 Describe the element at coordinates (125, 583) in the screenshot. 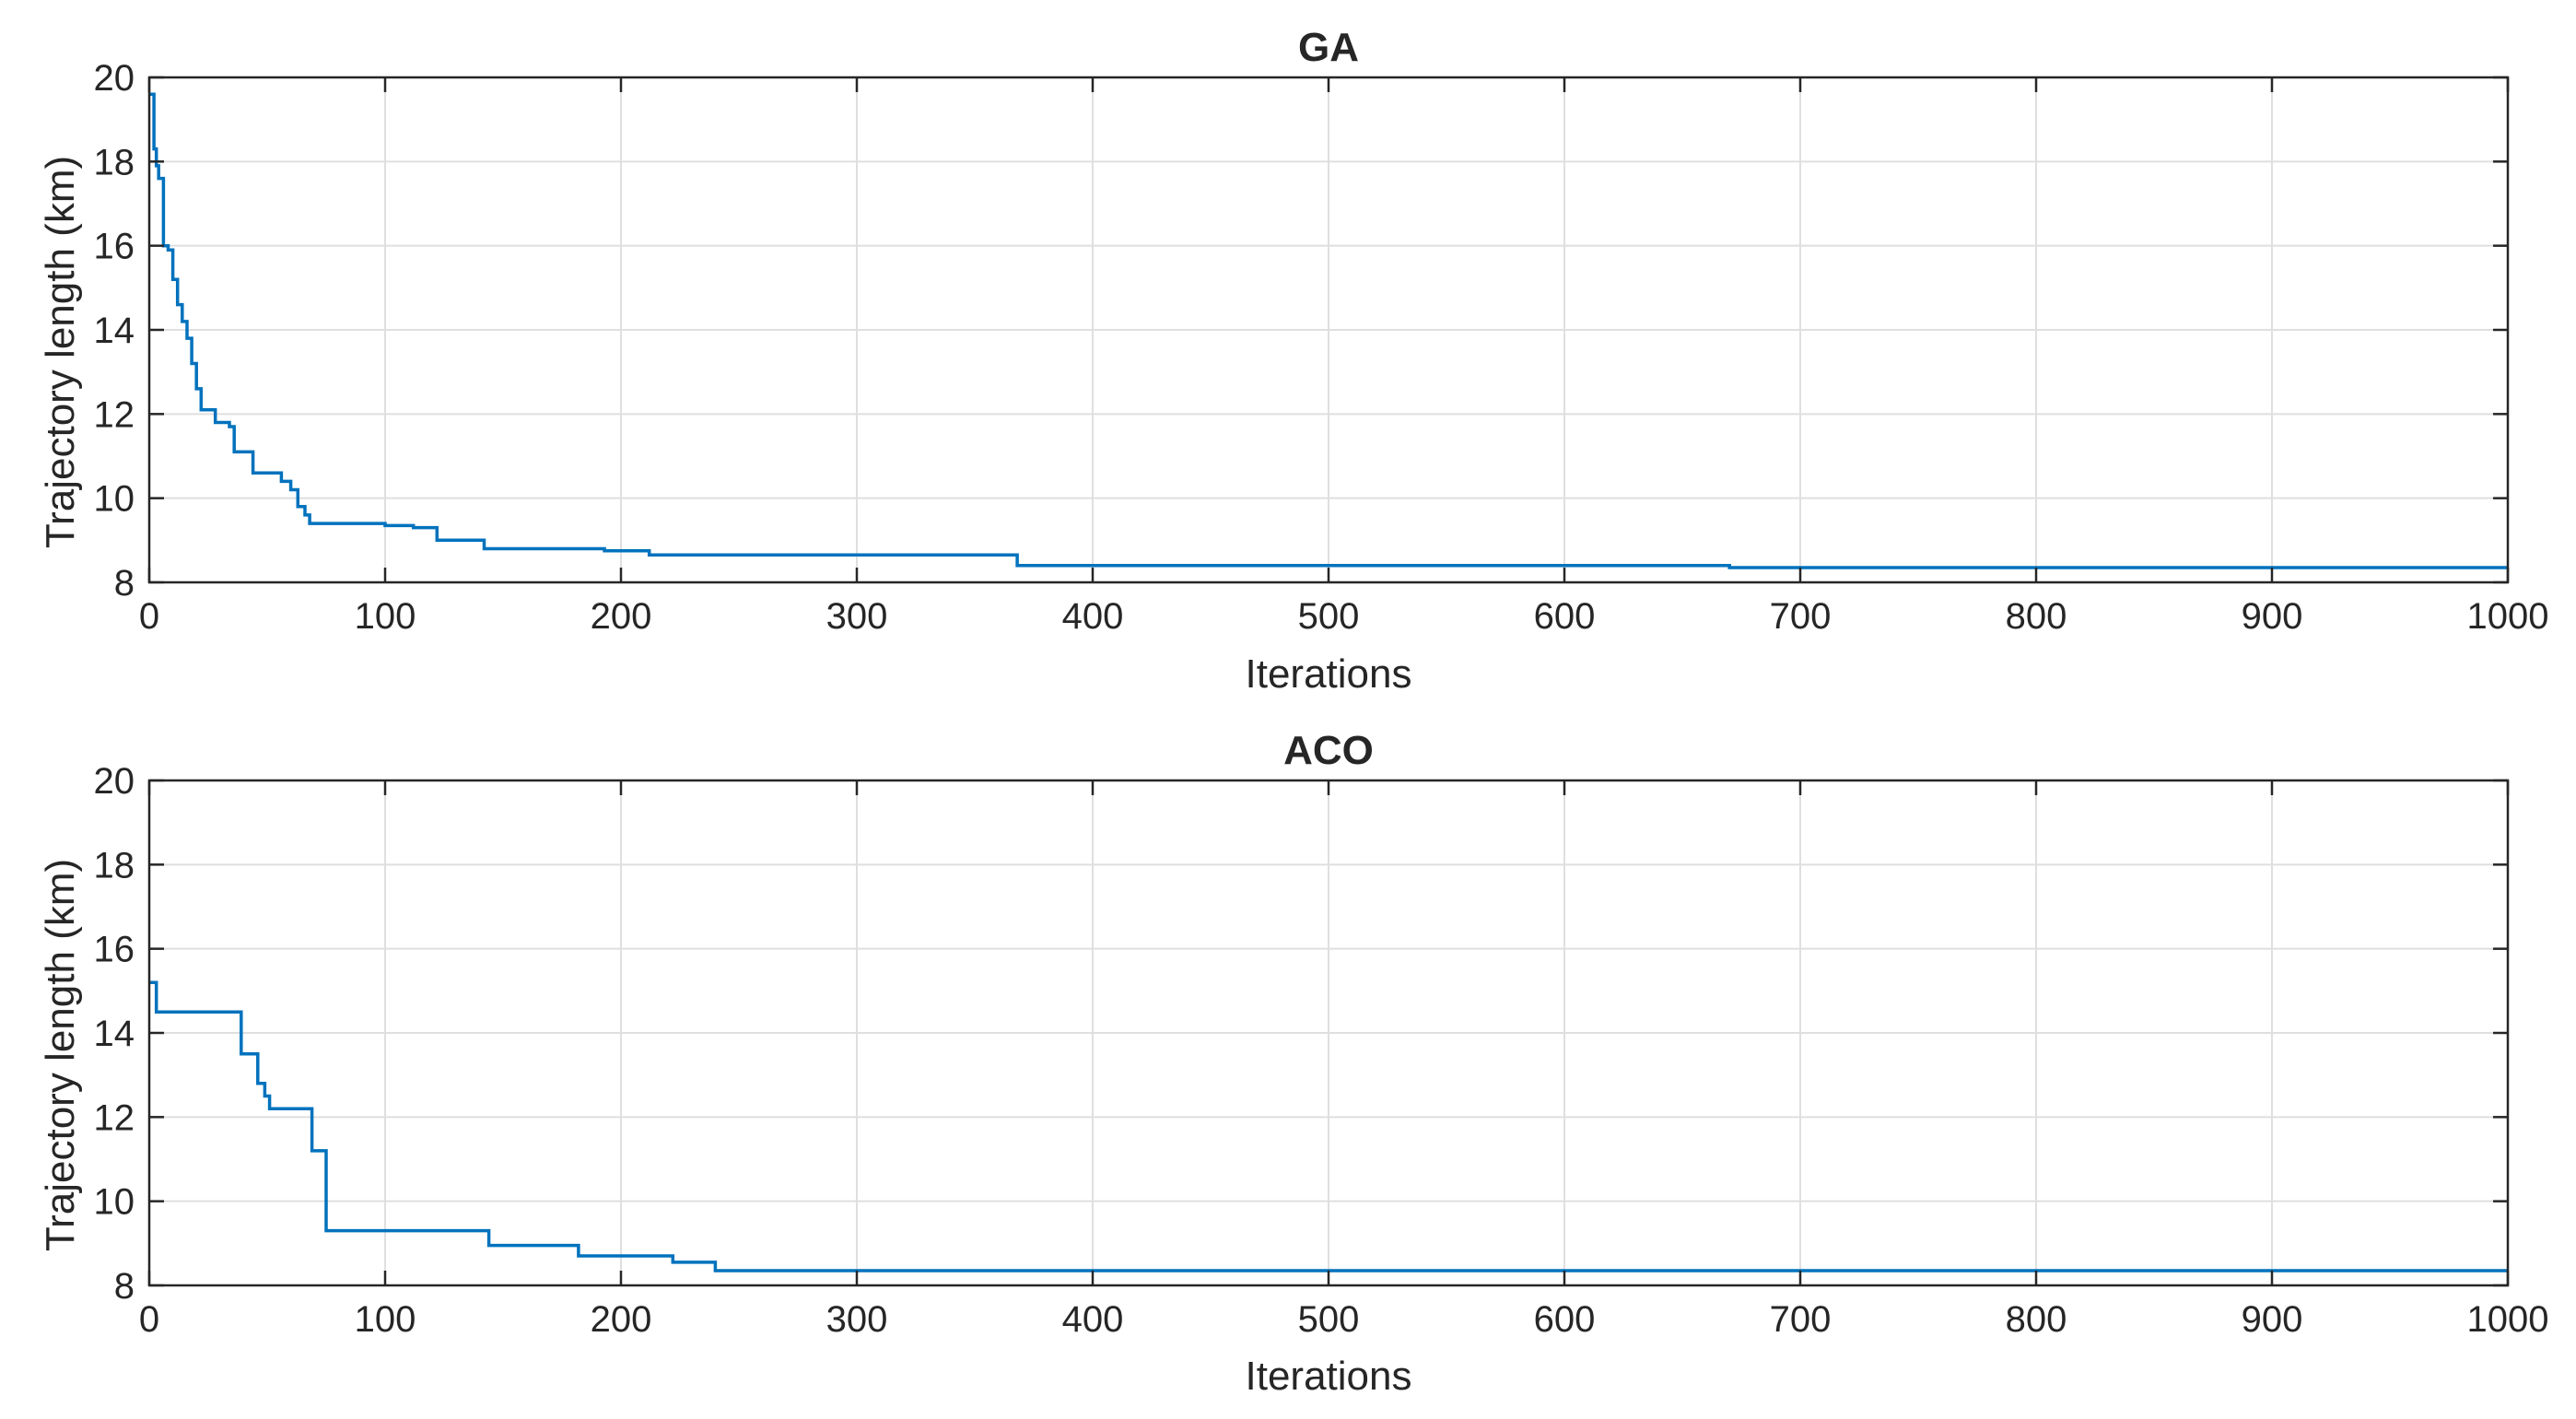

I see `ga-ytick-label: 8` at that location.